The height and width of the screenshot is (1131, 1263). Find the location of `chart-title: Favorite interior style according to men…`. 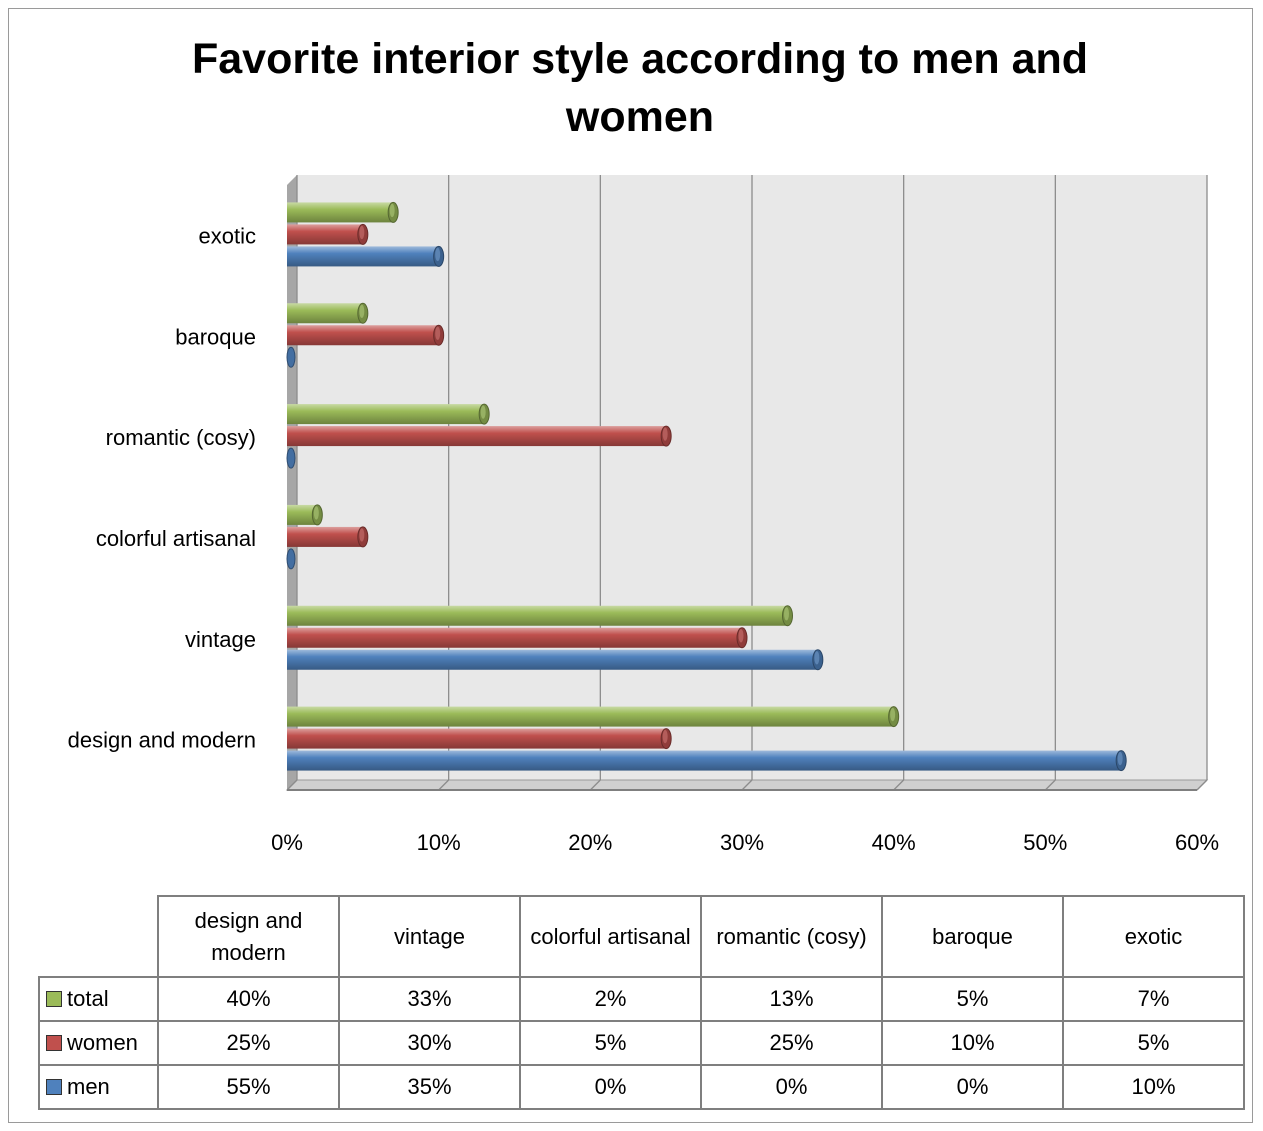

chart-title: Favorite interior style according to men… is located at coordinates (640, 88).